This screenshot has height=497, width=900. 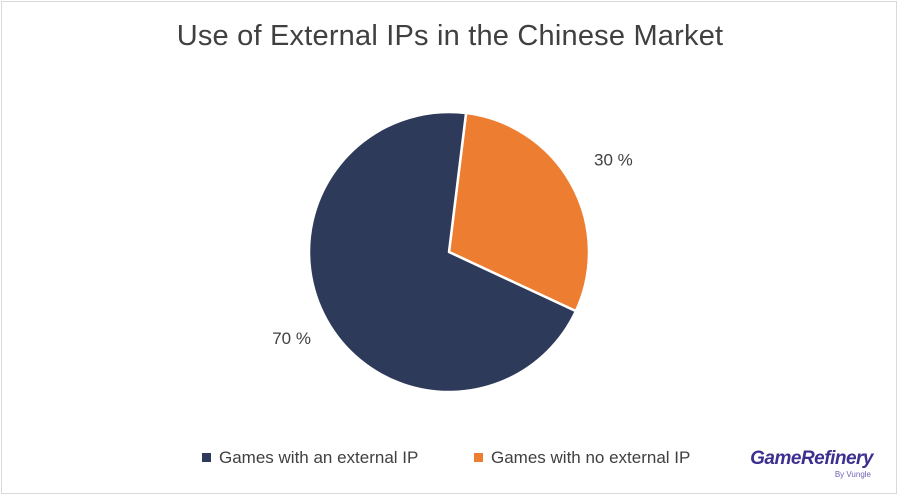 I want to click on legend-label-0: Games with an external IP, so click(x=319, y=457).